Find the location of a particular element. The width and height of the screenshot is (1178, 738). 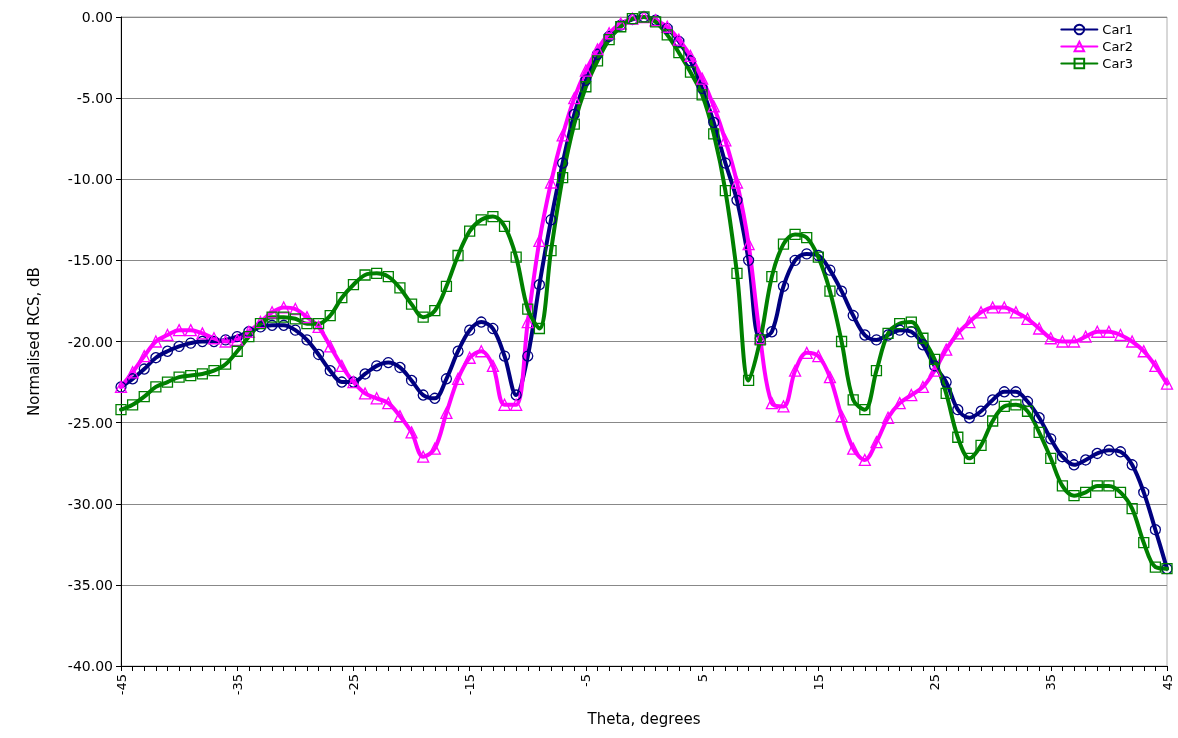

legend-label: Car2 is located at coordinates (1118, 46).